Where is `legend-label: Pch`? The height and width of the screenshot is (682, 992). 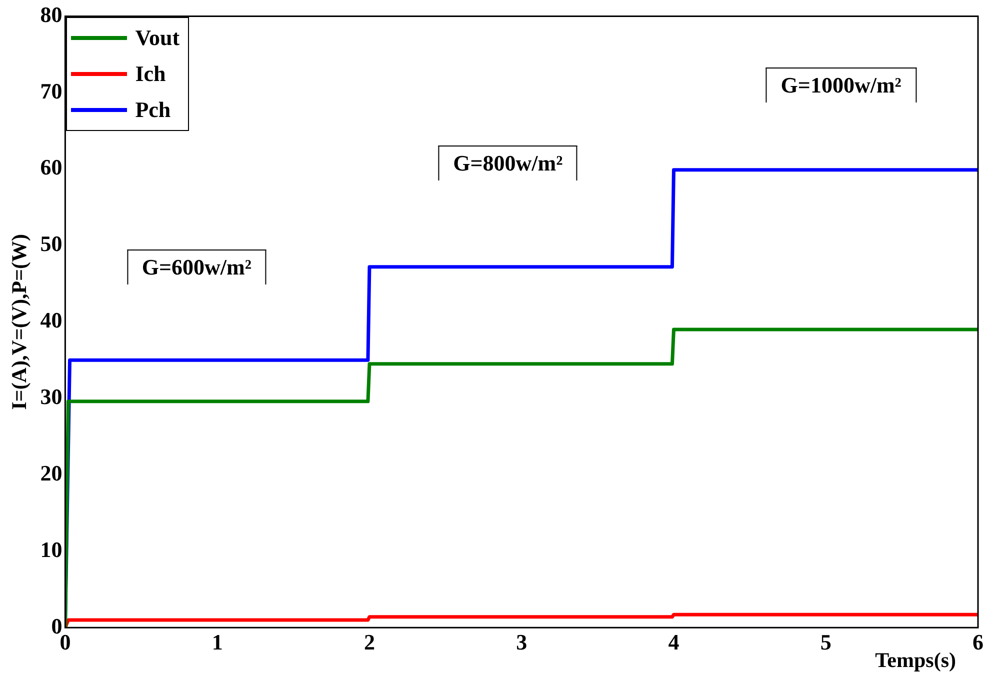 legend-label: Pch is located at coordinates (153, 110).